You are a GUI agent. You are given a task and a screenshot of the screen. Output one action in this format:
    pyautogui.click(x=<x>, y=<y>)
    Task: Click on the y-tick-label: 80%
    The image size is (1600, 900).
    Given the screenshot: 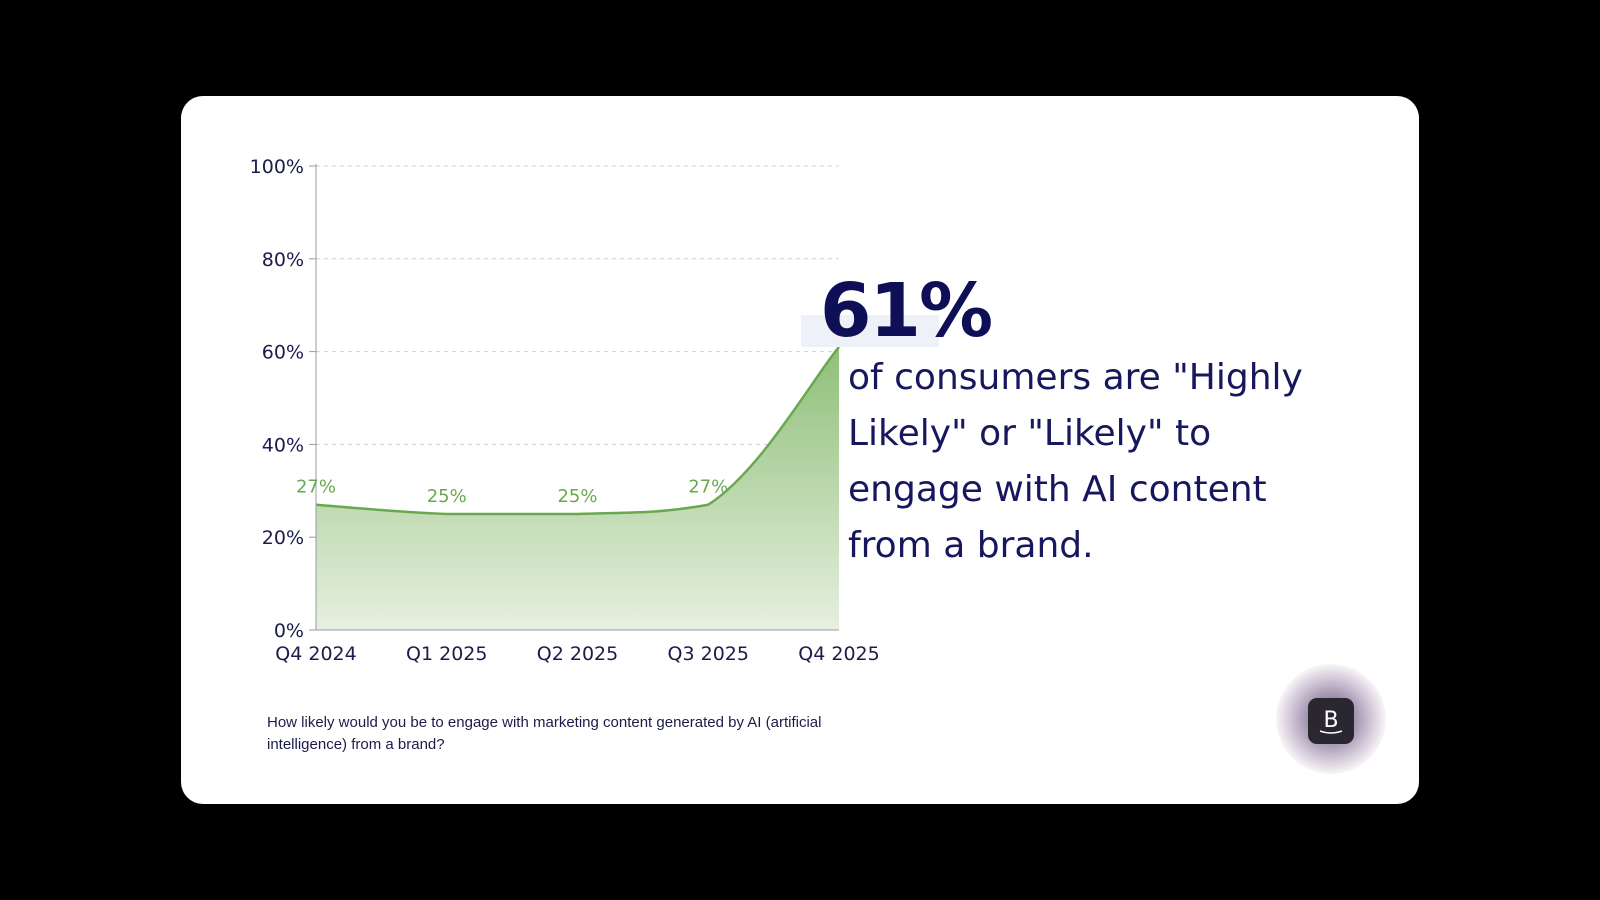 What is the action you would take?
    pyautogui.click(x=283, y=260)
    